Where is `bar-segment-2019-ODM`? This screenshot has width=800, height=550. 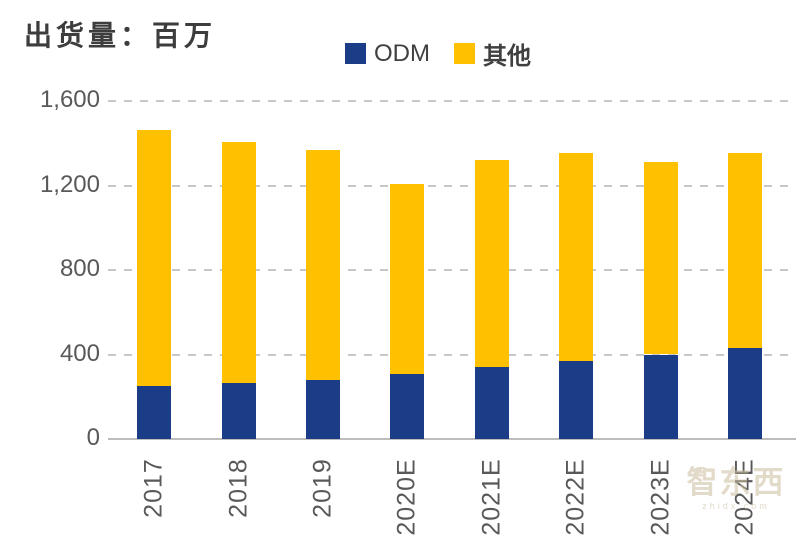
bar-segment-2019-ODM is located at coordinates (323, 409).